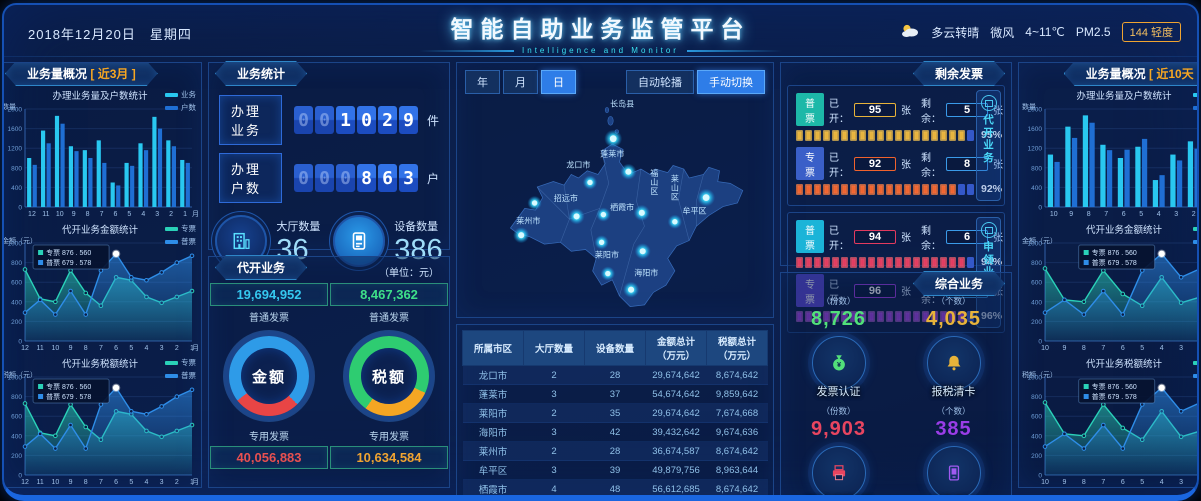 This screenshot has height=501, width=1201. What do you see at coordinates (554, 489) in the screenshot?
I see `table-cell: 4` at bounding box center [554, 489].